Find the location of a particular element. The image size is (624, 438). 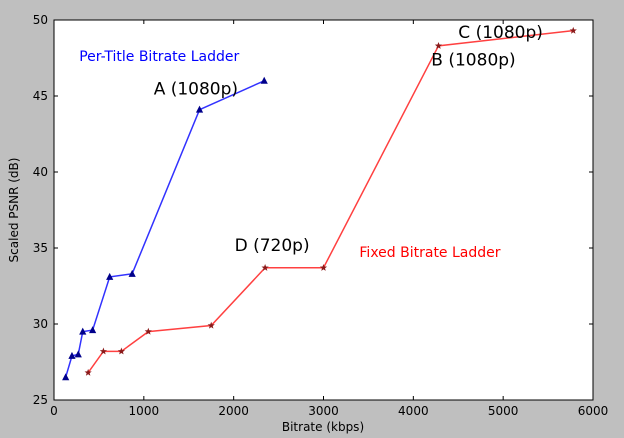

y-tick-label: 30 is located at coordinates (40, 324).